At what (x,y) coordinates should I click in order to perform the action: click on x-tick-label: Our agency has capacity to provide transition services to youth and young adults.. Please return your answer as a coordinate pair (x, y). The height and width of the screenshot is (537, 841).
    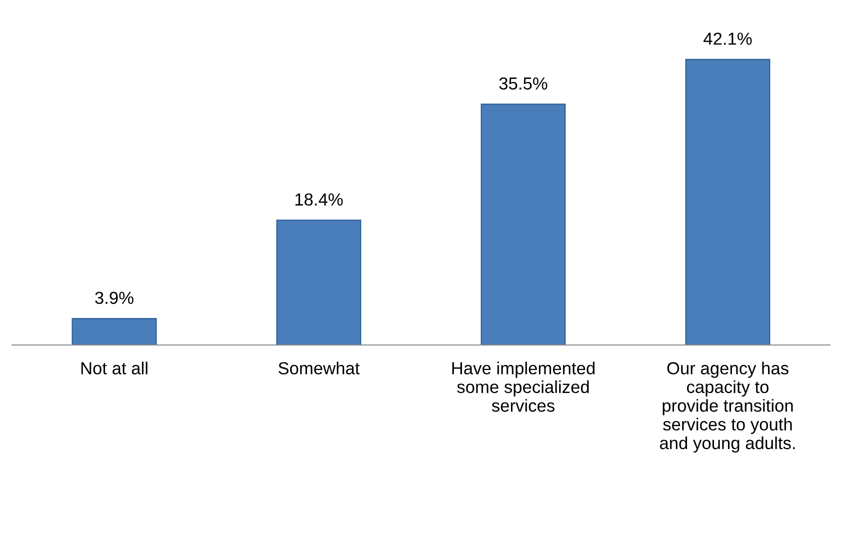
    Looking at the image, I should click on (727, 407).